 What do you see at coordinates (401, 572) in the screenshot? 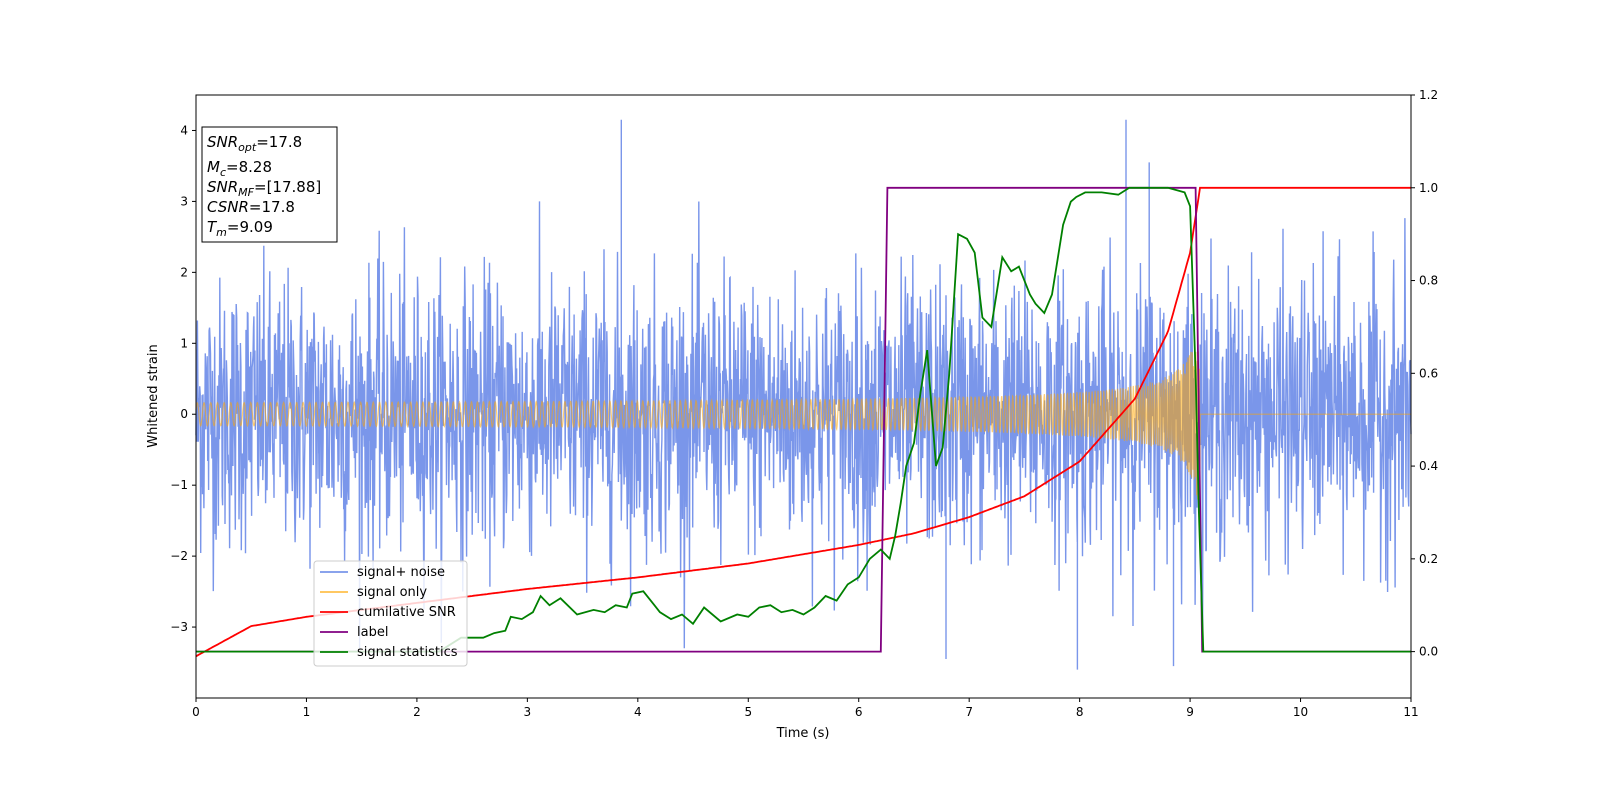
I see `legend-label: signal+ noise` at bounding box center [401, 572].